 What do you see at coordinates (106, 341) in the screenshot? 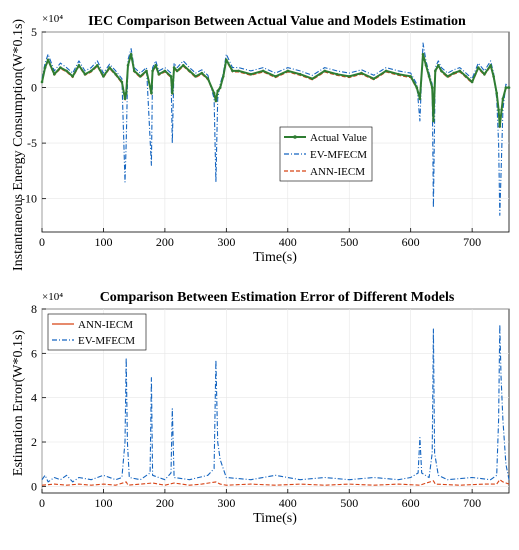
I see `legend2-label-ev: EV-MFECM` at bounding box center [106, 341].